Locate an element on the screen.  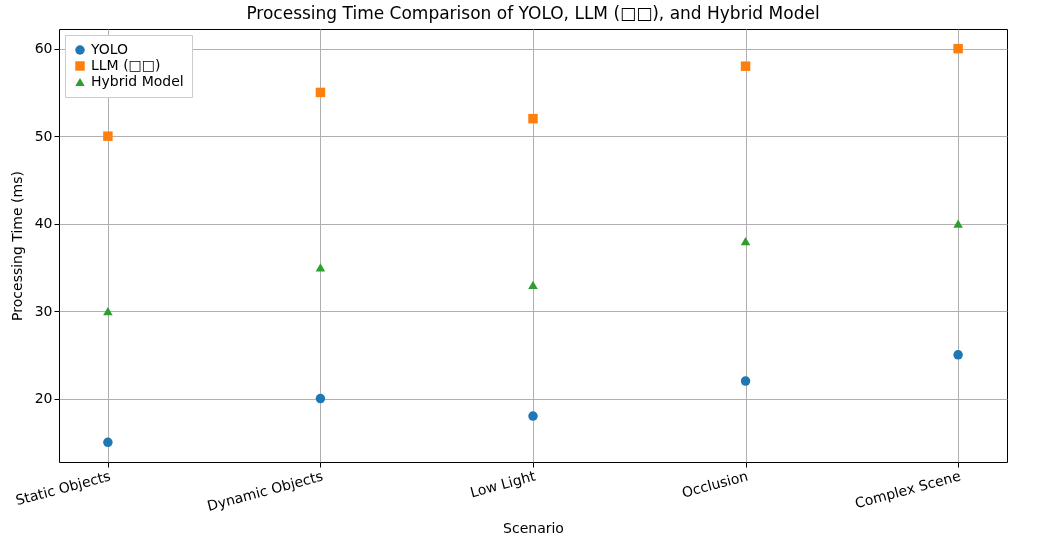
x-tick-label: Static Objects is located at coordinates (63, 488).